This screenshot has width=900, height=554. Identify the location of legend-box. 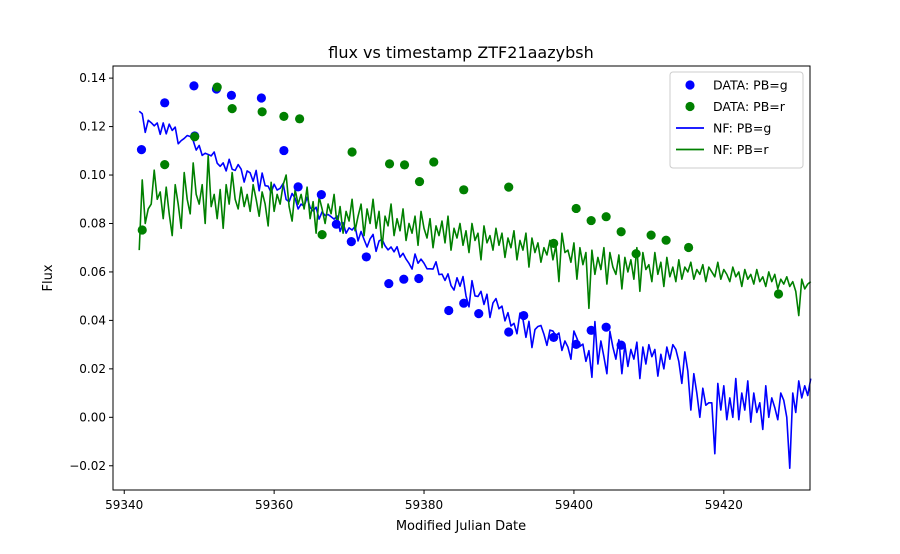
(736, 120).